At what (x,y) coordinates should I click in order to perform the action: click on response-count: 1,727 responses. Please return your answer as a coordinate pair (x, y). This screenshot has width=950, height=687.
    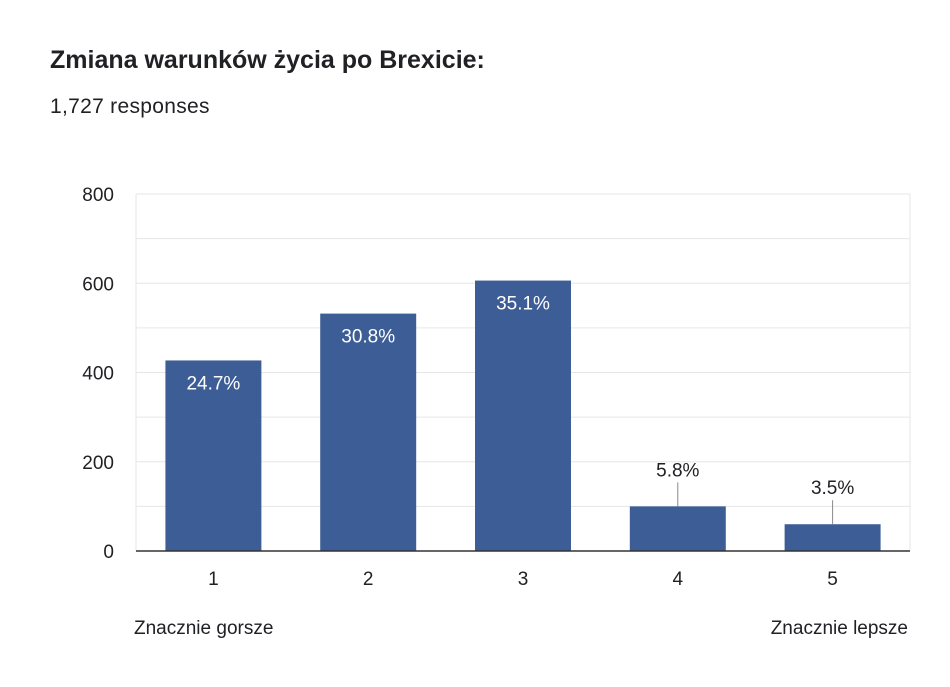
    Looking at the image, I should click on (130, 106).